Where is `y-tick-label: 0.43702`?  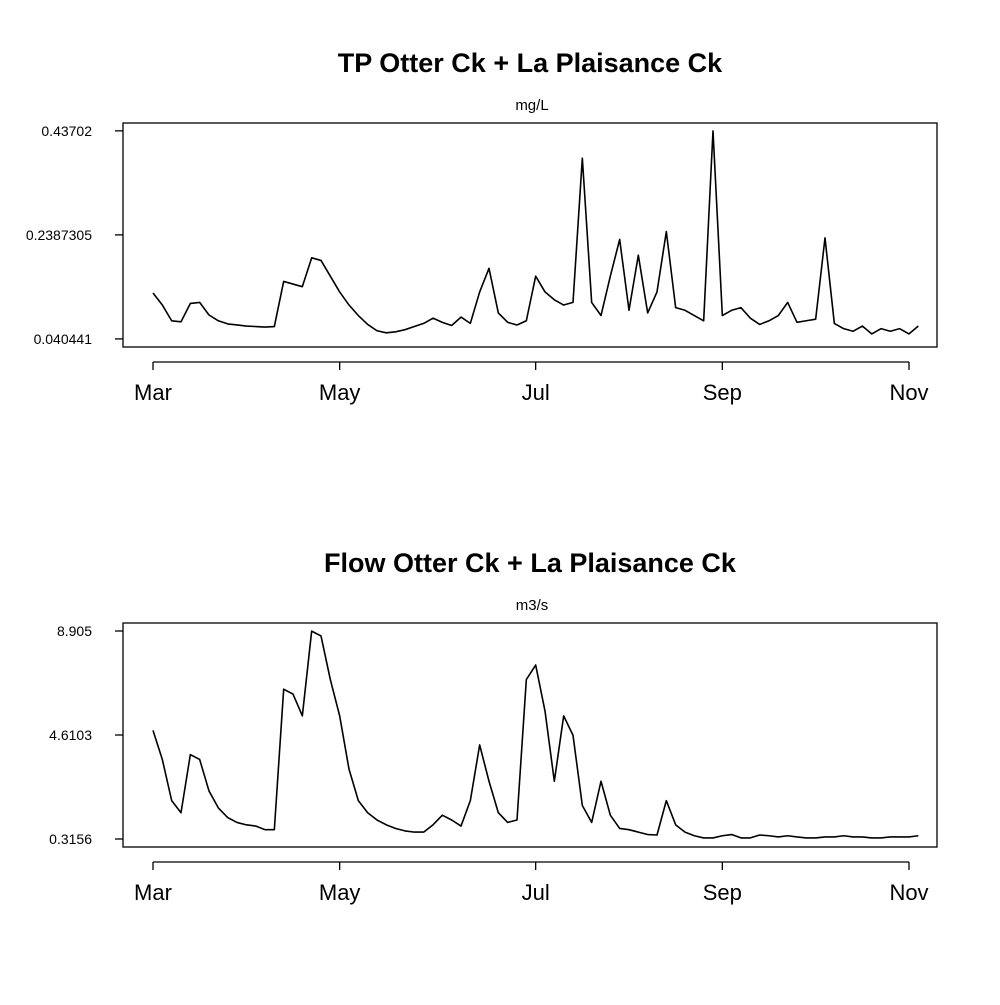
y-tick-label: 0.43702 is located at coordinates (66, 131).